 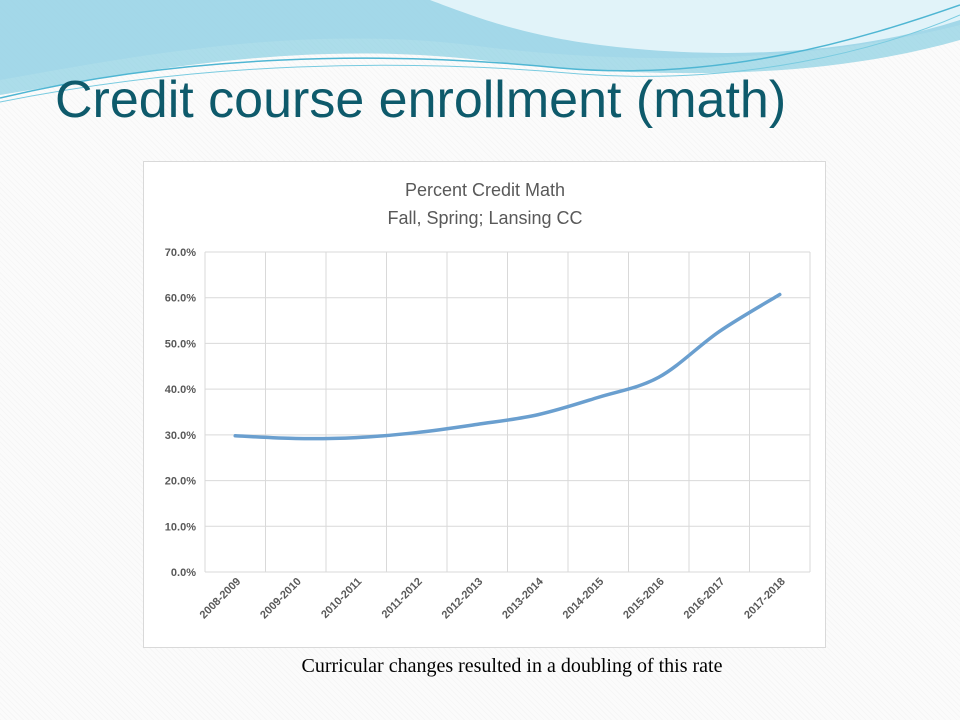 What do you see at coordinates (584, 599) in the screenshot?
I see `x-tick-label: 2014-2015` at bounding box center [584, 599].